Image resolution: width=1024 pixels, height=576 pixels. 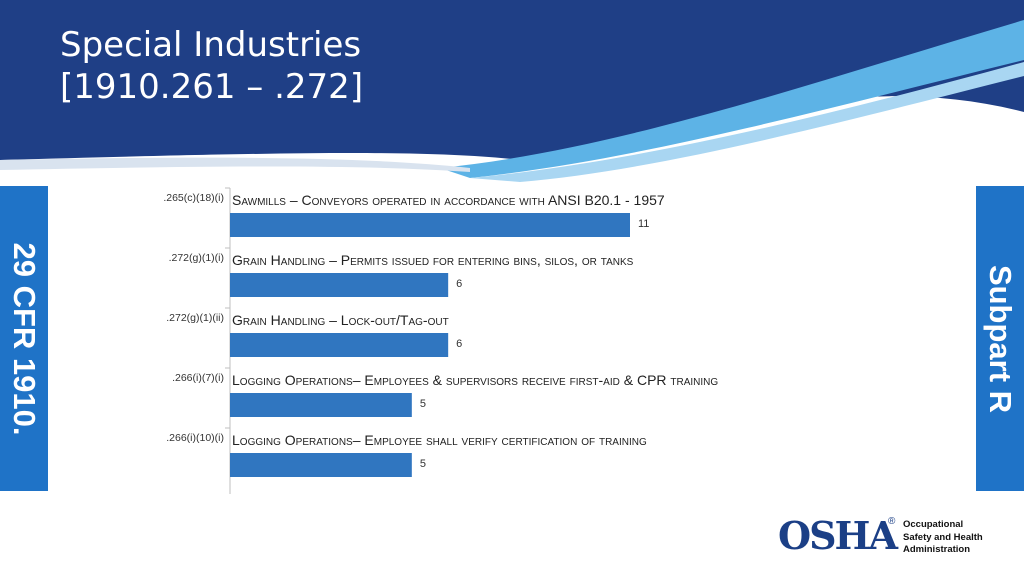 What do you see at coordinates (937, 549) in the screenshot?
I see `agency-line-3: Administration` at bounding box center [937, 549].